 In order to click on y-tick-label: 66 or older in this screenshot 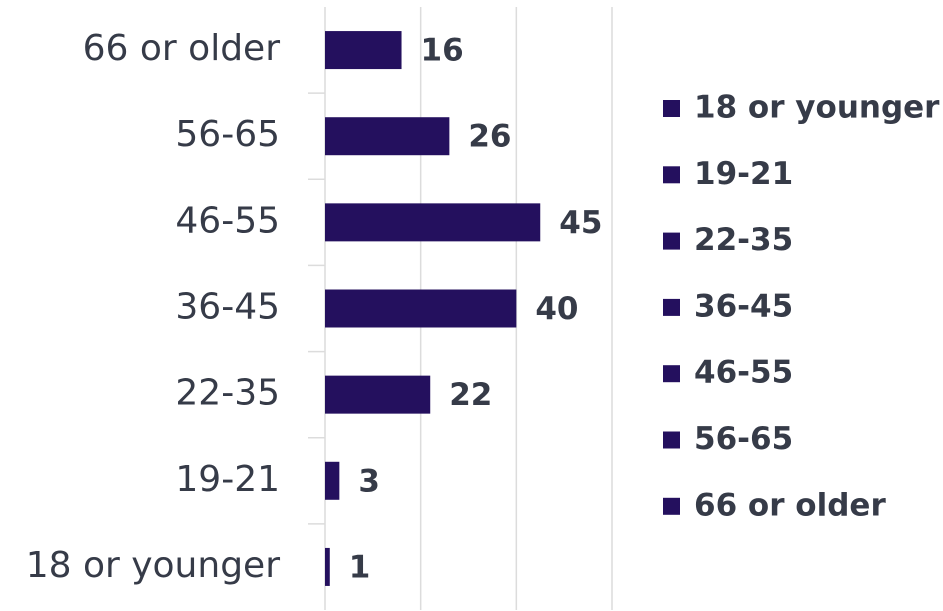, I will do `click(182, 48)`.